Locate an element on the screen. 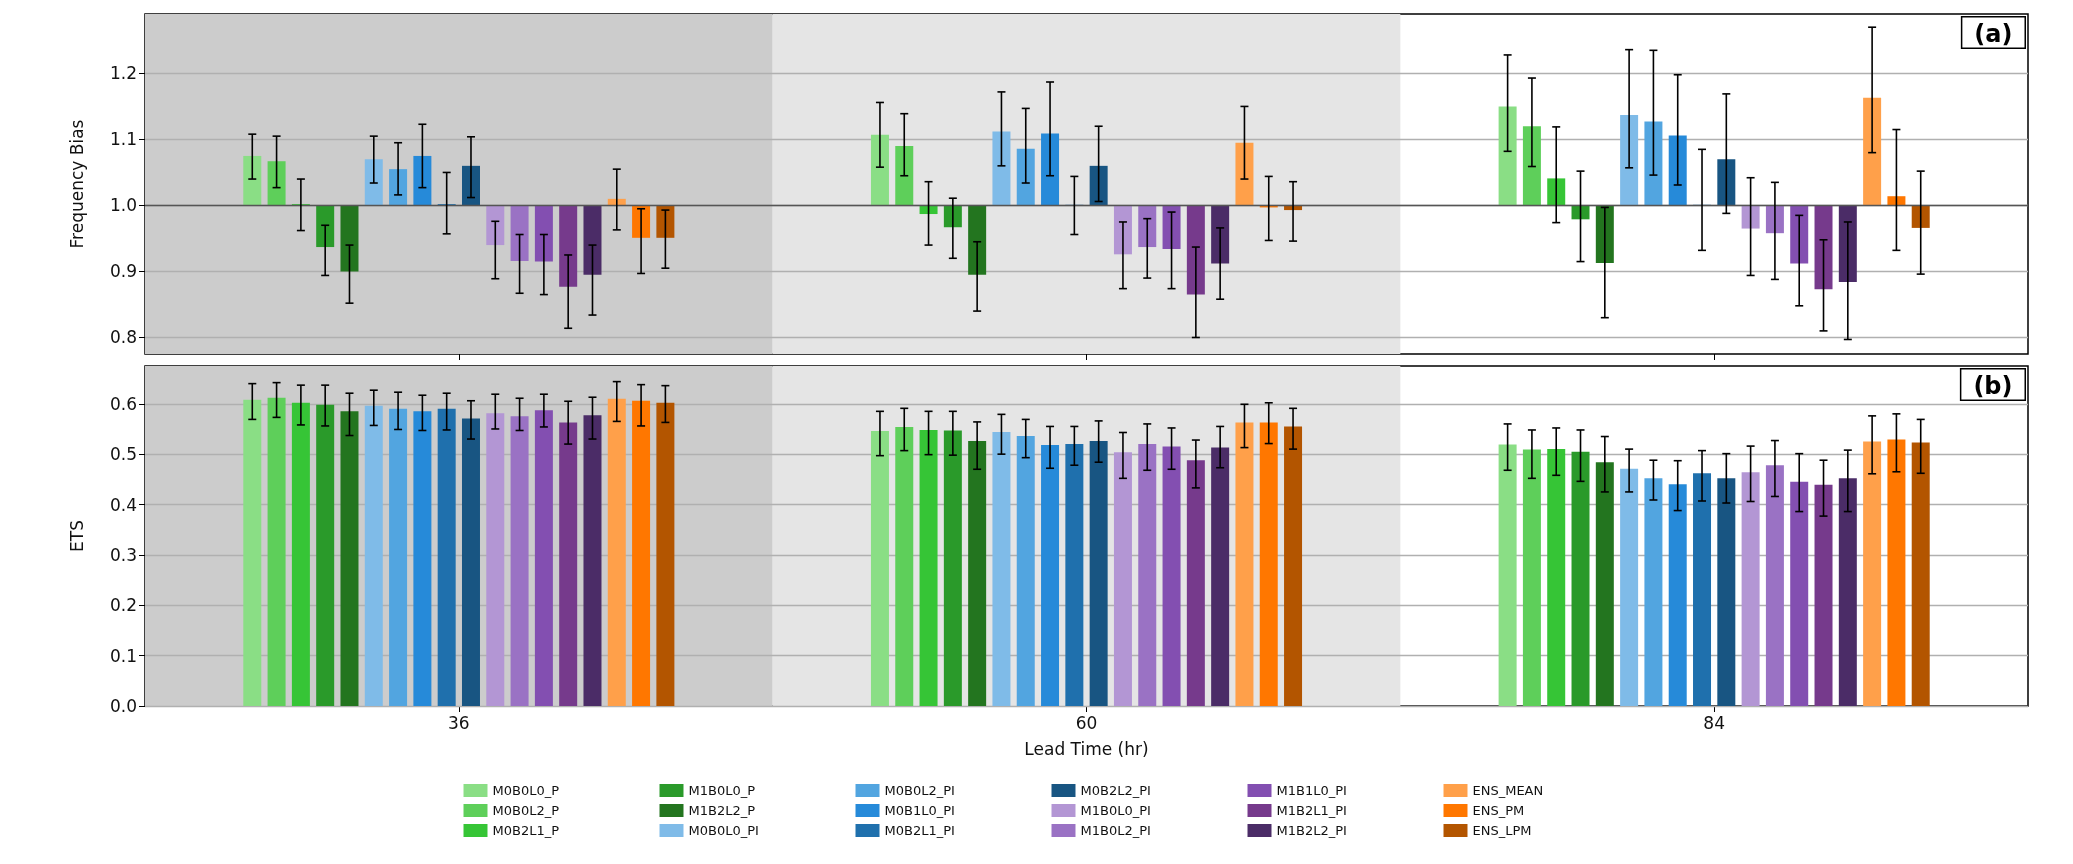 The image size is (2073, 864). x-tick-label: 60 is located at coordinates (1086, 722).